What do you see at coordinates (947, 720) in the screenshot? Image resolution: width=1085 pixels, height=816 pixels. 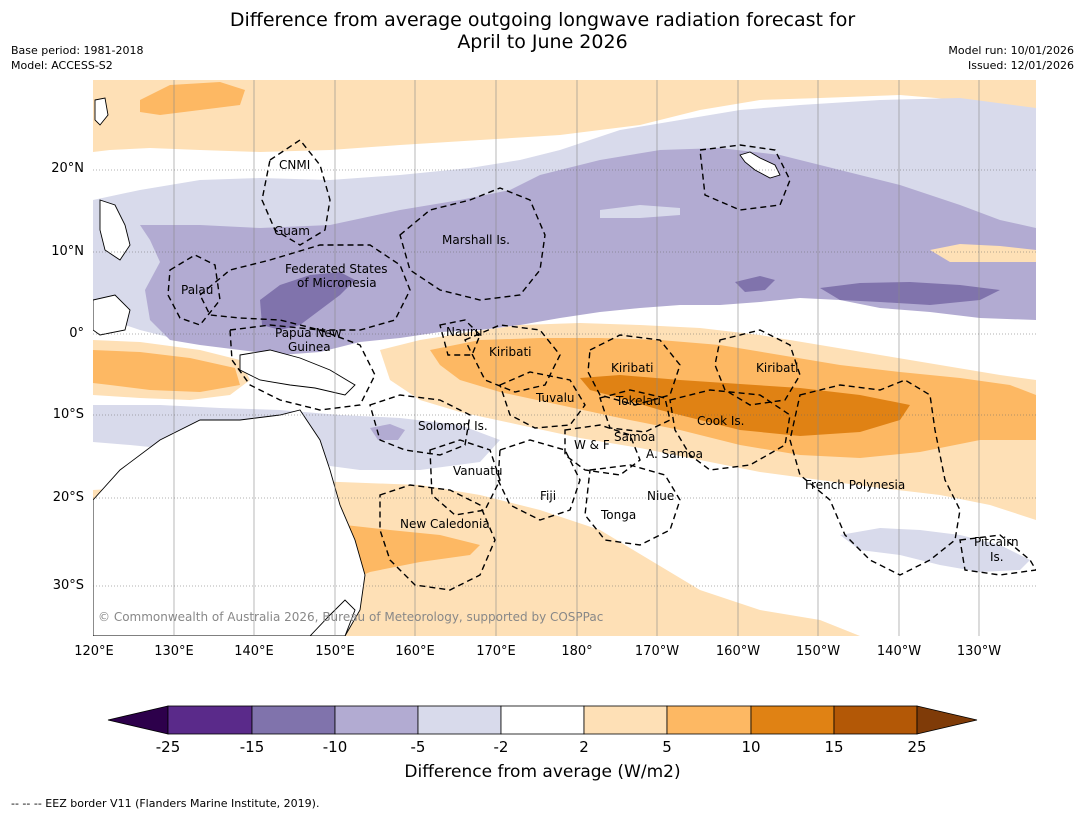 I see `colorbar-high-extend` at bounding box center [947, 720].